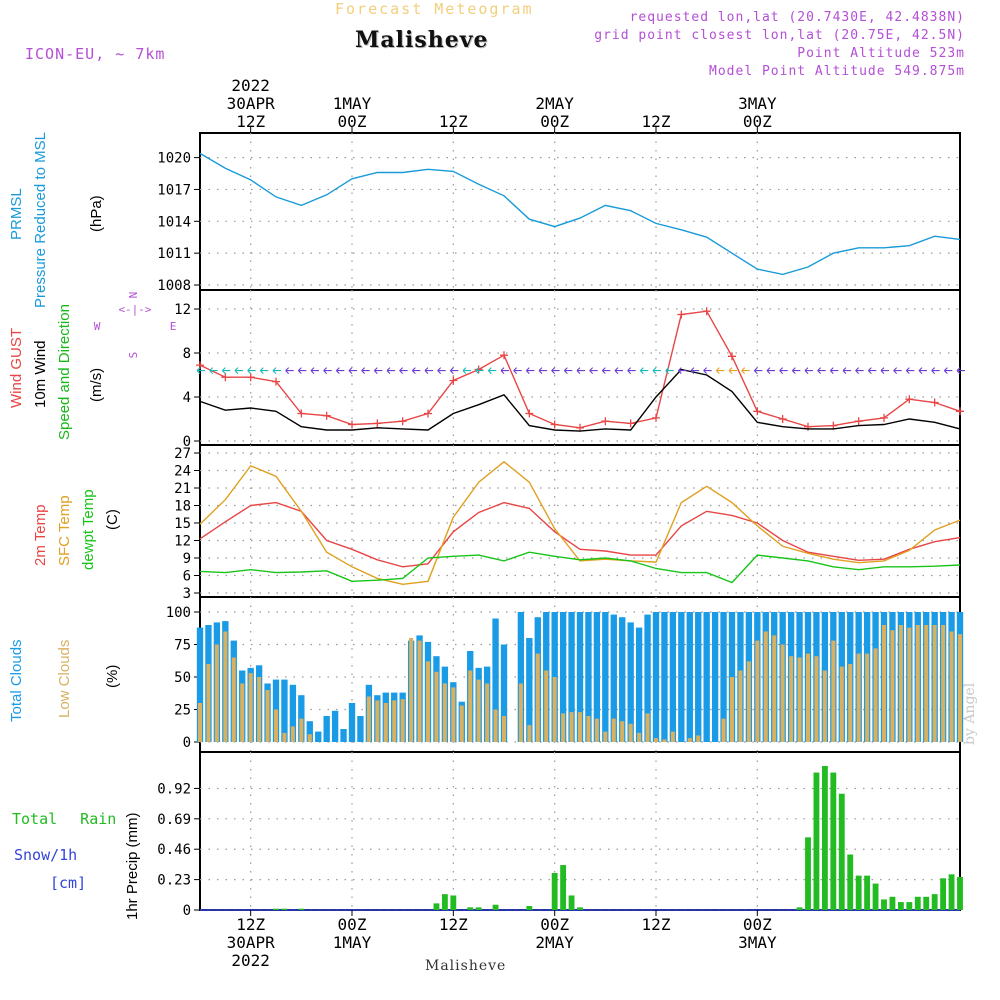 The width and height of the screenshot is (1000, 1000). Describe the element at coordinates (187, 911) in the screenshot. I see `y-tick-label-precip: 0` at that location.